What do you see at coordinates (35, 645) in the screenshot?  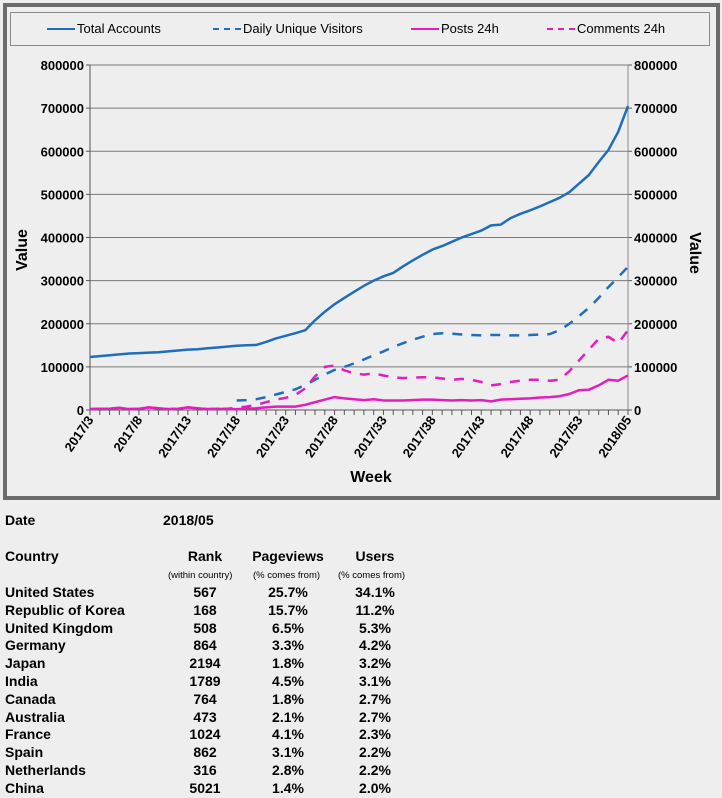 I see `country-cell: Germany` at bounding box center [35, 645].